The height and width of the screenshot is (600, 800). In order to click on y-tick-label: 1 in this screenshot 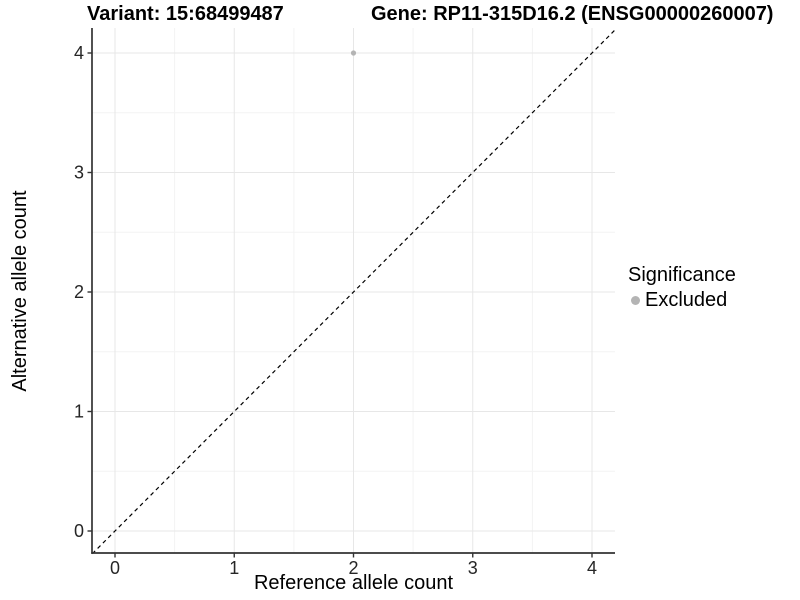, I will do `click(79, 412)`.